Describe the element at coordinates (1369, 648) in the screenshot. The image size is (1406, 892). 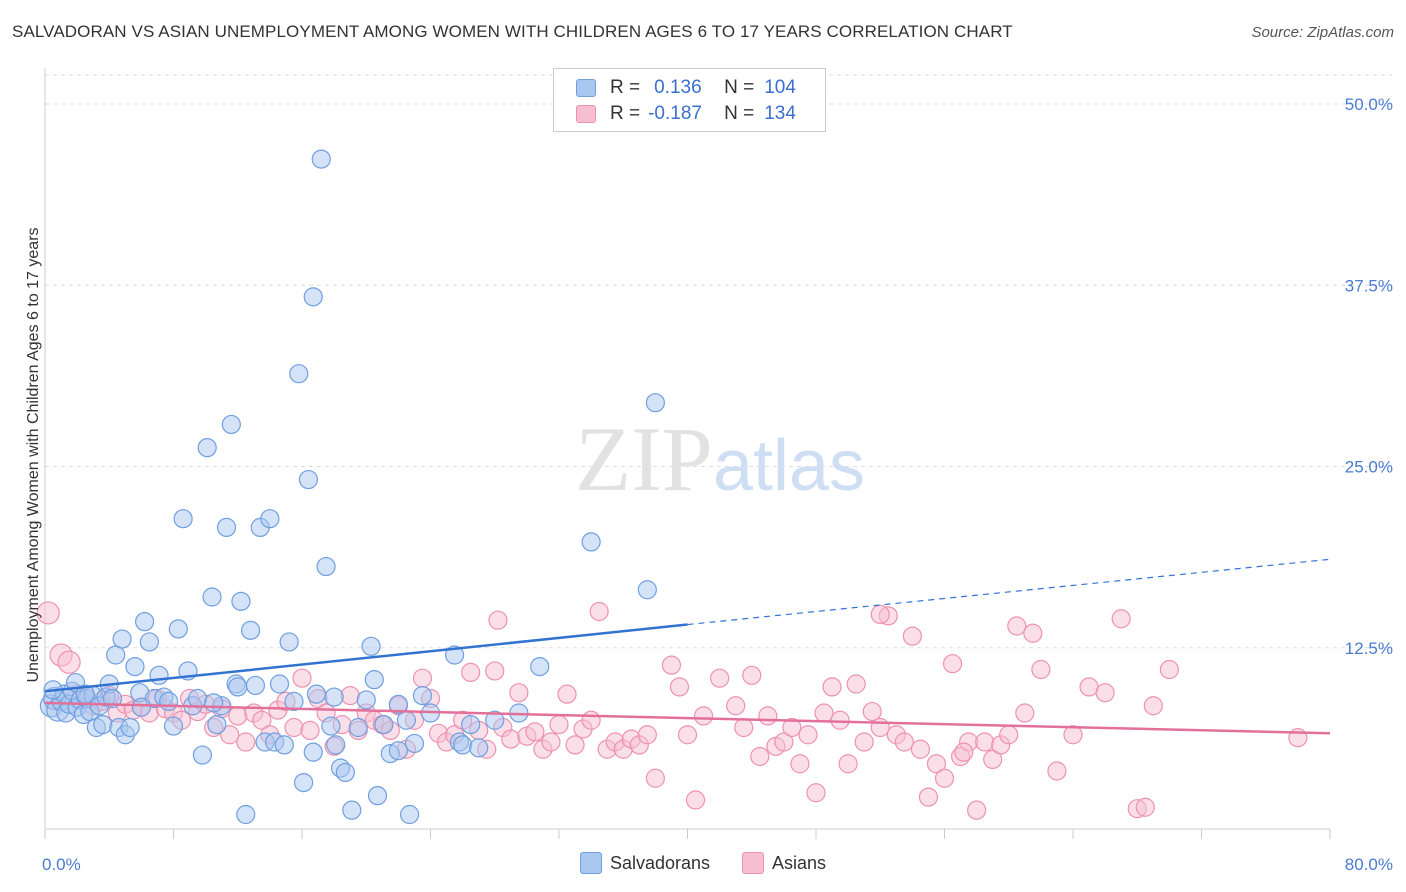
I see `y-tick-label: 12.5%` at that location.